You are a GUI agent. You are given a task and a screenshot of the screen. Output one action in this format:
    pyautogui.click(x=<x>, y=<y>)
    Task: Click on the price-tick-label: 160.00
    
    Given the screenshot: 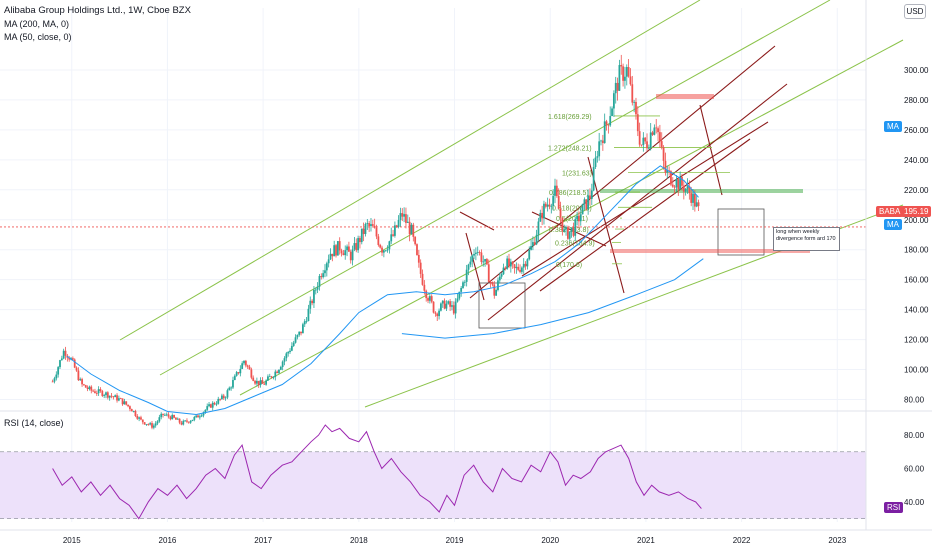 What is the action you would take?
    pyautogui.click(x=916, y=280)
    